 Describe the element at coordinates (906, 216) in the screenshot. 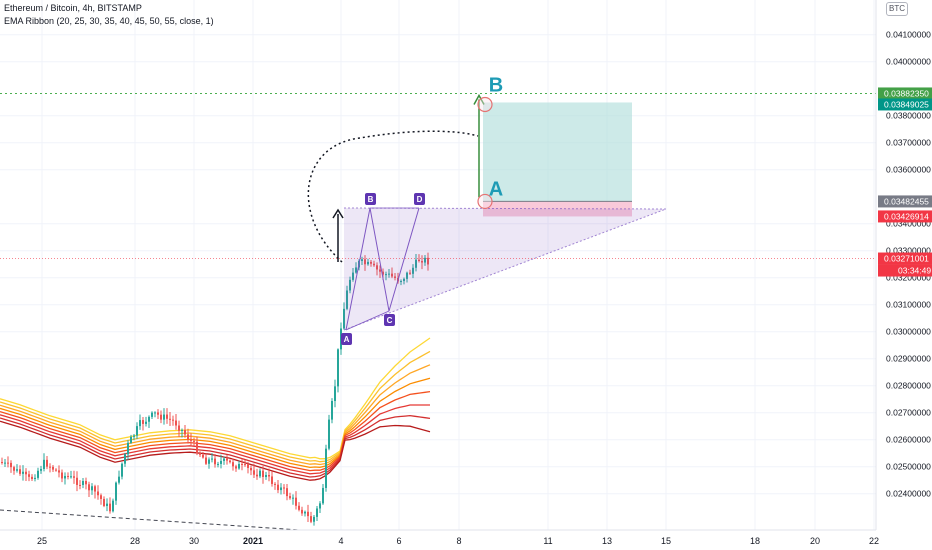

I see `price-label: 0.03426914` at that location.